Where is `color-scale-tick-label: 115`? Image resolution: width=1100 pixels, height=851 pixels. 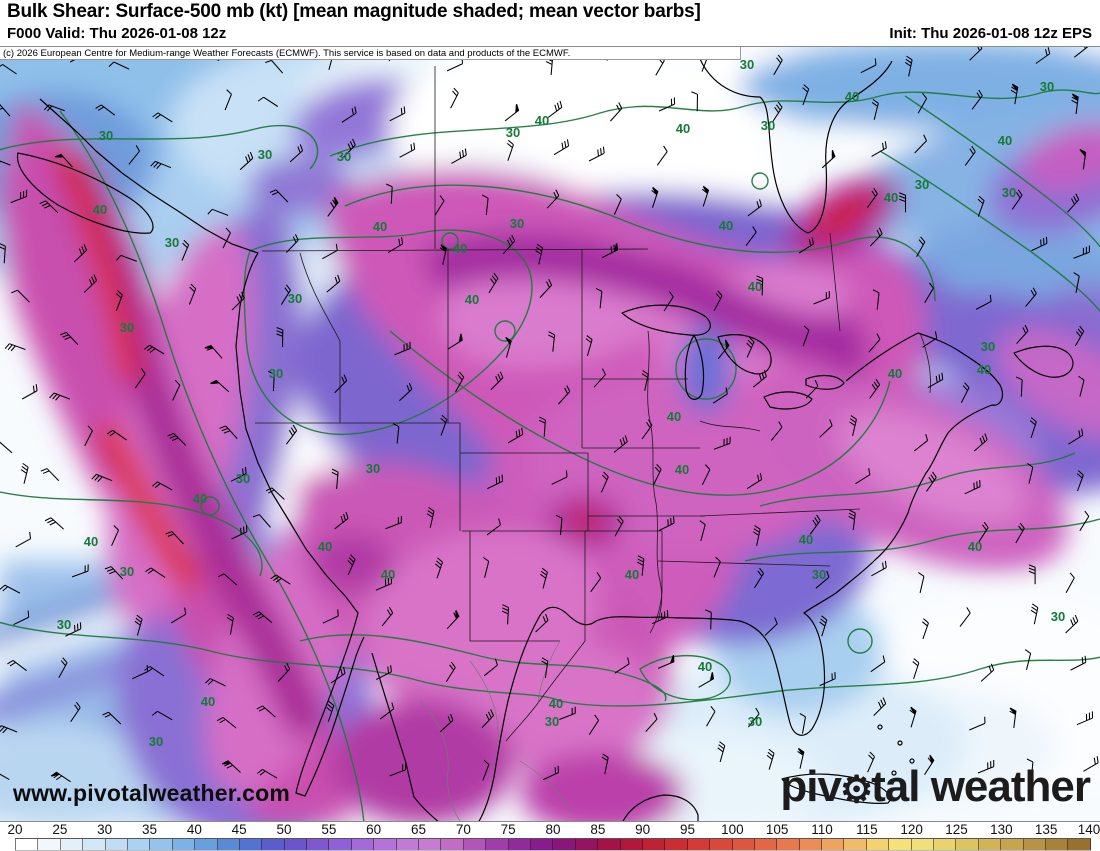
color-scale-tick-label: 115 is located at coordinates (867, 829).